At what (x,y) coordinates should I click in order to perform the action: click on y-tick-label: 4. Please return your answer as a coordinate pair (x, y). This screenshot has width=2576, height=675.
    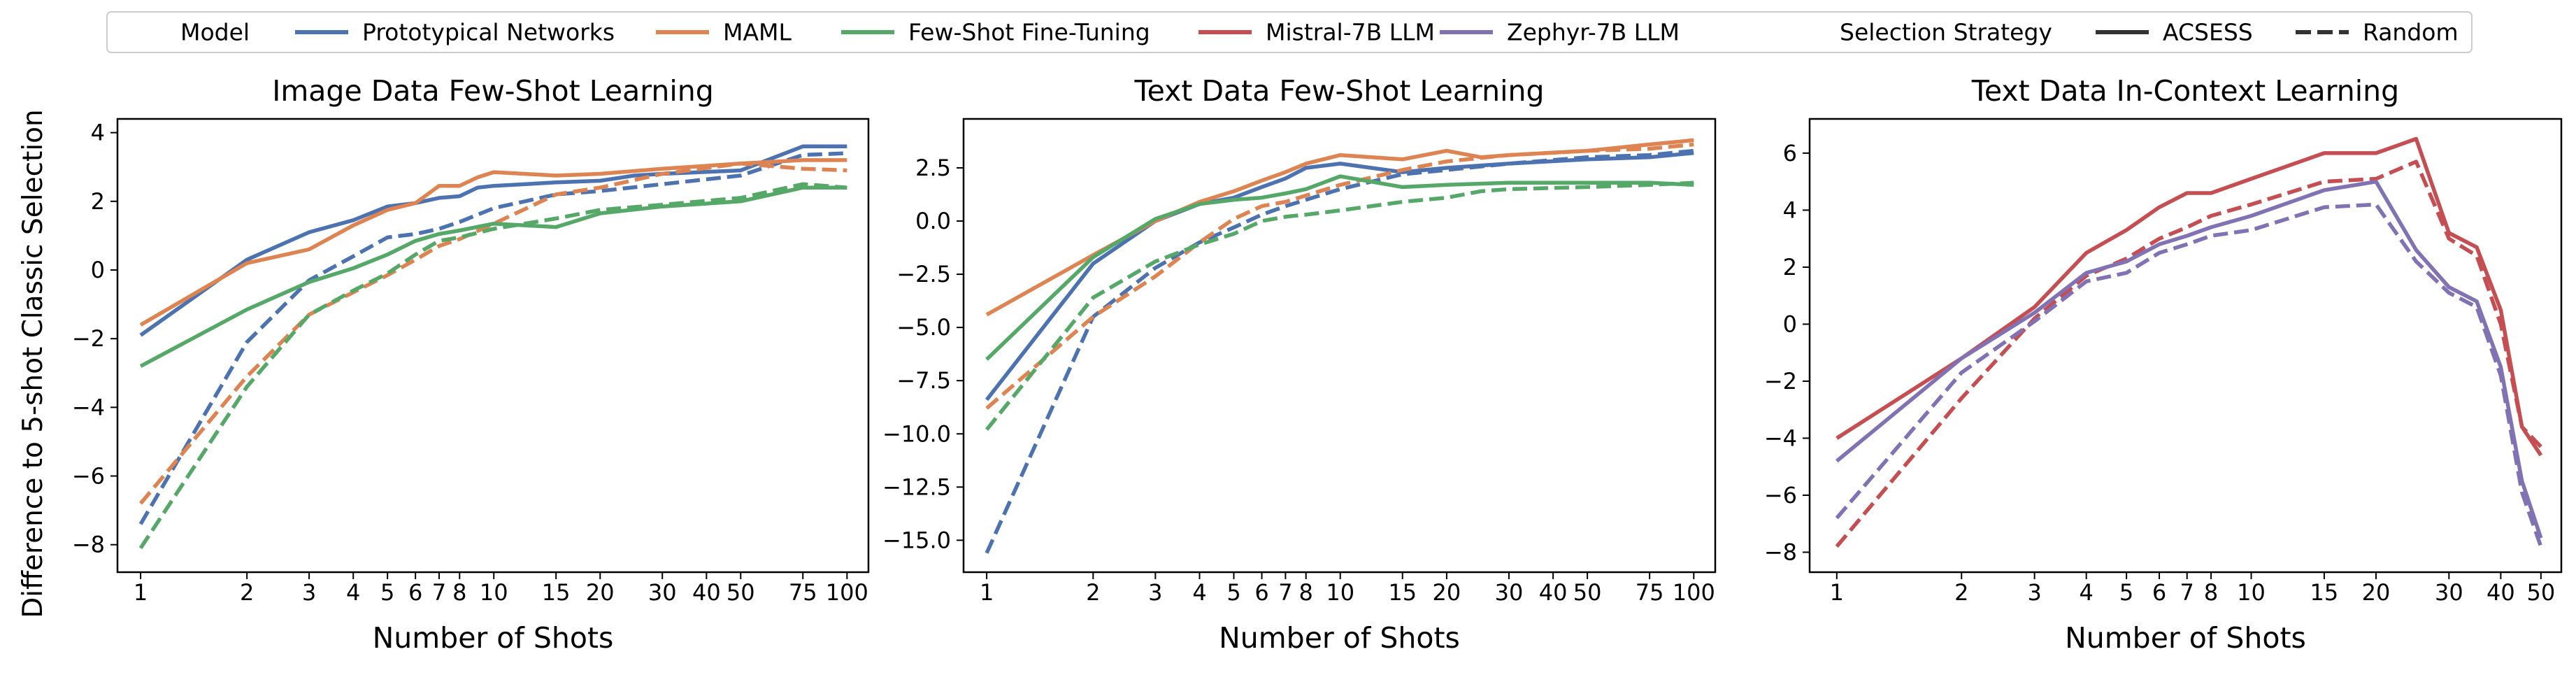
    Looking at the image, I should click on (98, 133).